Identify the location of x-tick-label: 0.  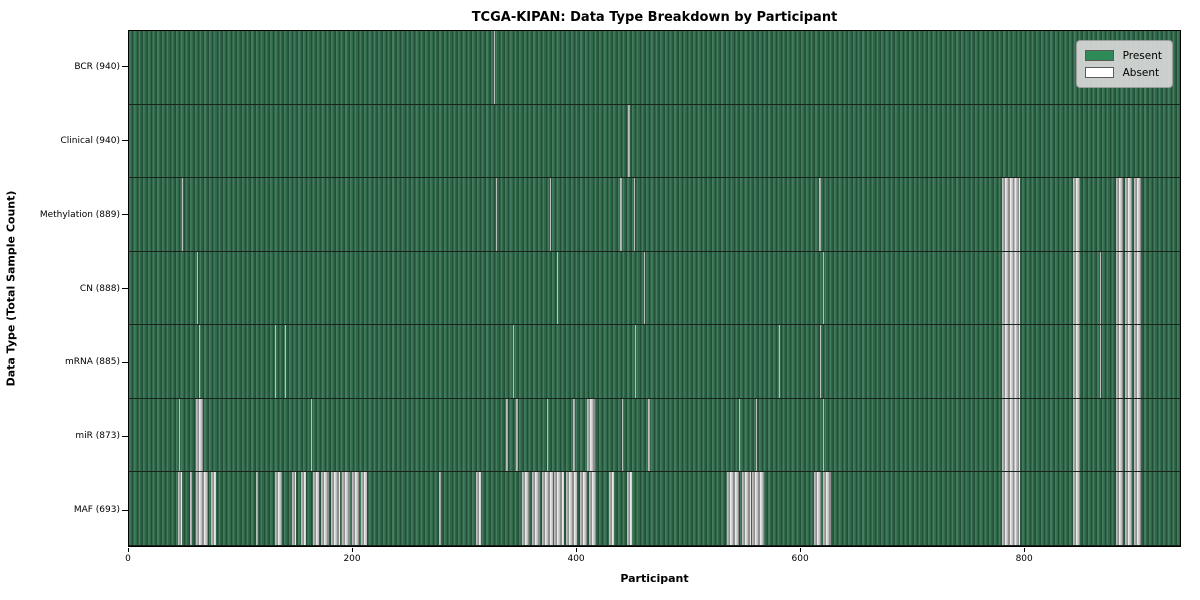
(128, 559).